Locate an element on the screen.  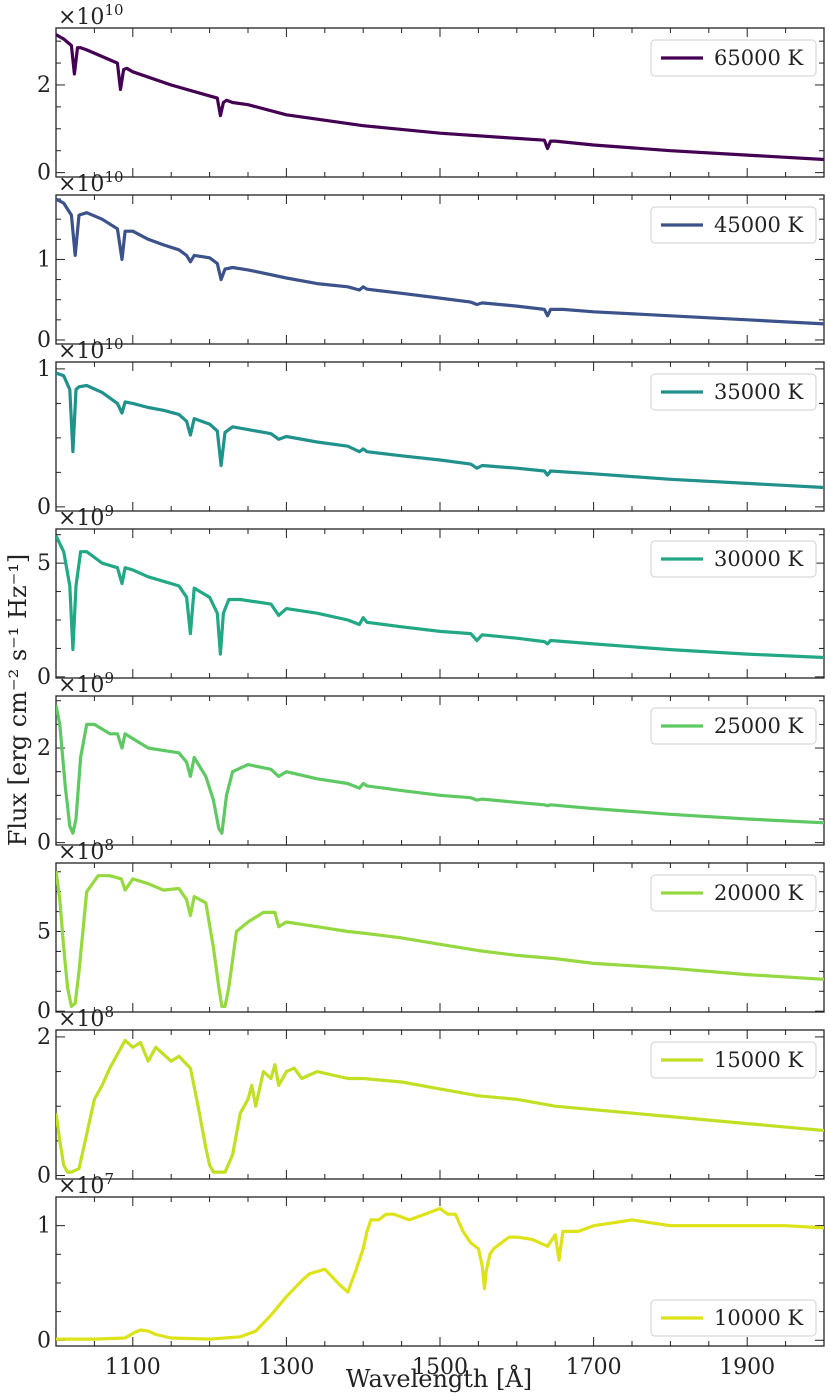
legend: 45000 K is located at coordinates (733, 225).